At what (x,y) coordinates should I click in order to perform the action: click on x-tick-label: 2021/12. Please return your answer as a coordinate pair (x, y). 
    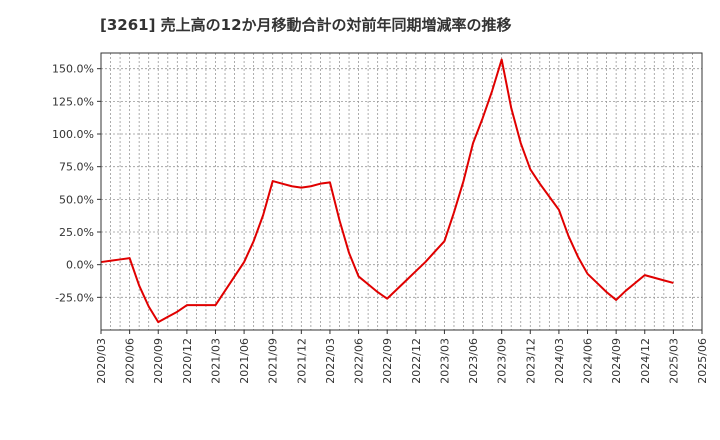
    Looking at the image, I should click on (301, 361).